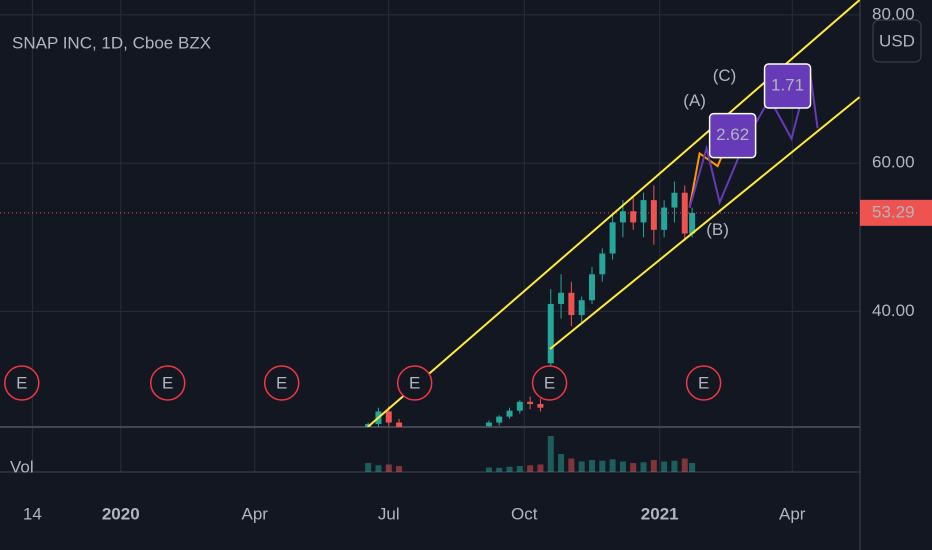  What do you see at coordinates (725, 75) in the screenshot?
I see `wave-label: (C)` at bounding box center [725, 75].